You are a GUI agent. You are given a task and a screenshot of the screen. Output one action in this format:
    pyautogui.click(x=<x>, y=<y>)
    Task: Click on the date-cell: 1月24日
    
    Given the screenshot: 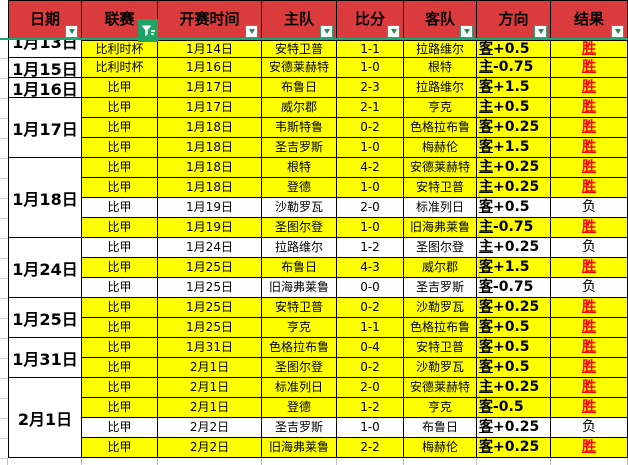 What is the action you would take?
    pyautogui.click(x=45, y=268)
    